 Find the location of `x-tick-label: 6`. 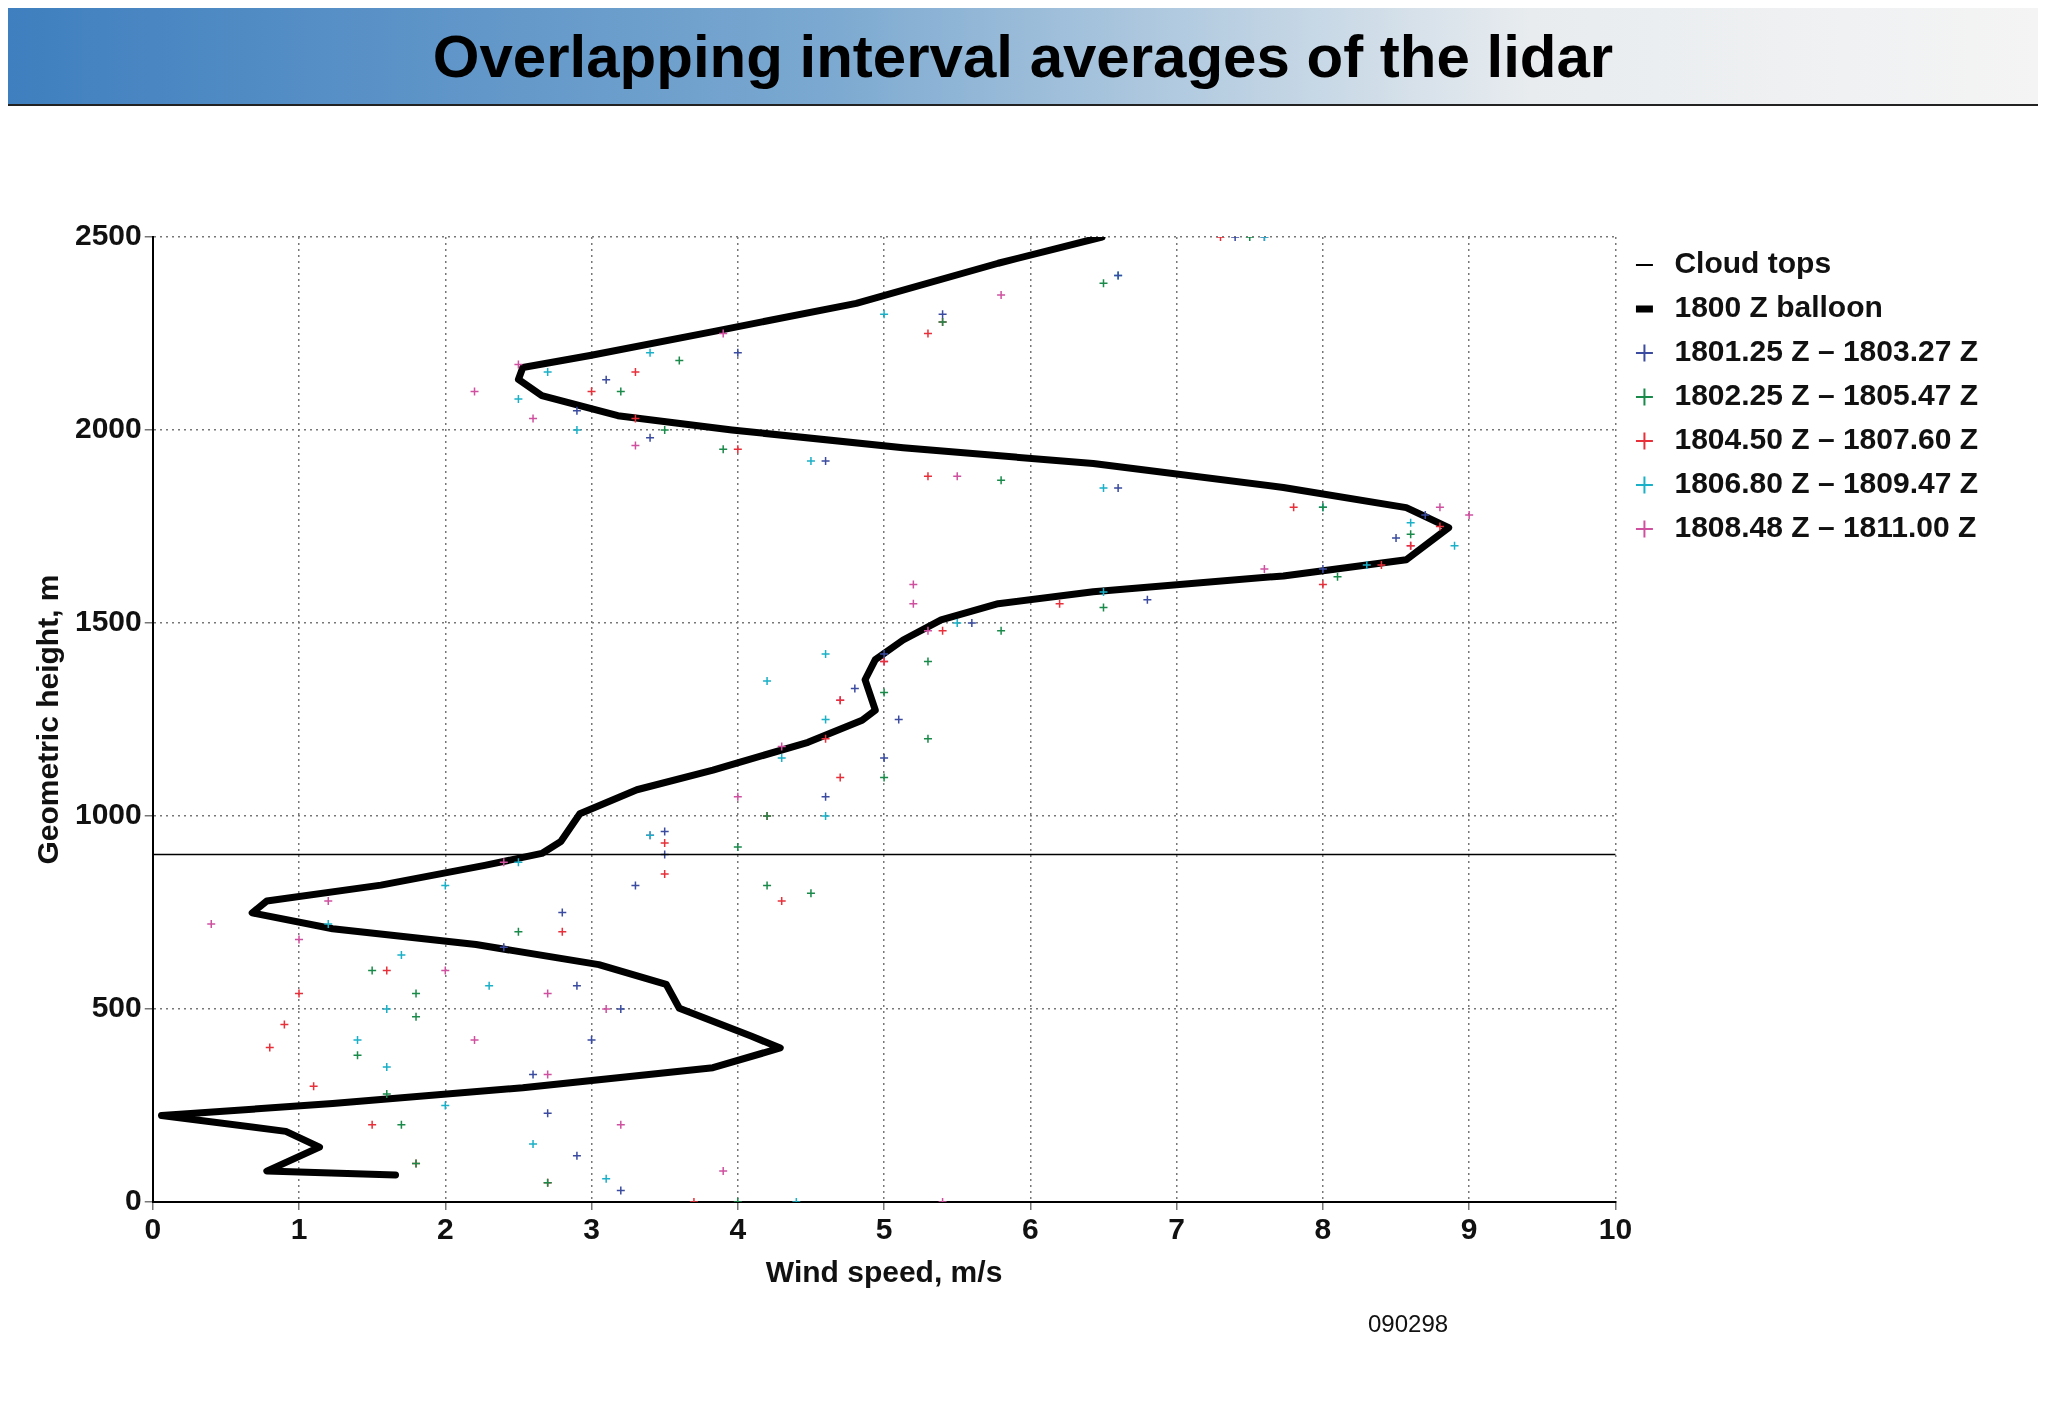

x-tick-label: 6 is located at coordinates (1030, 1229).